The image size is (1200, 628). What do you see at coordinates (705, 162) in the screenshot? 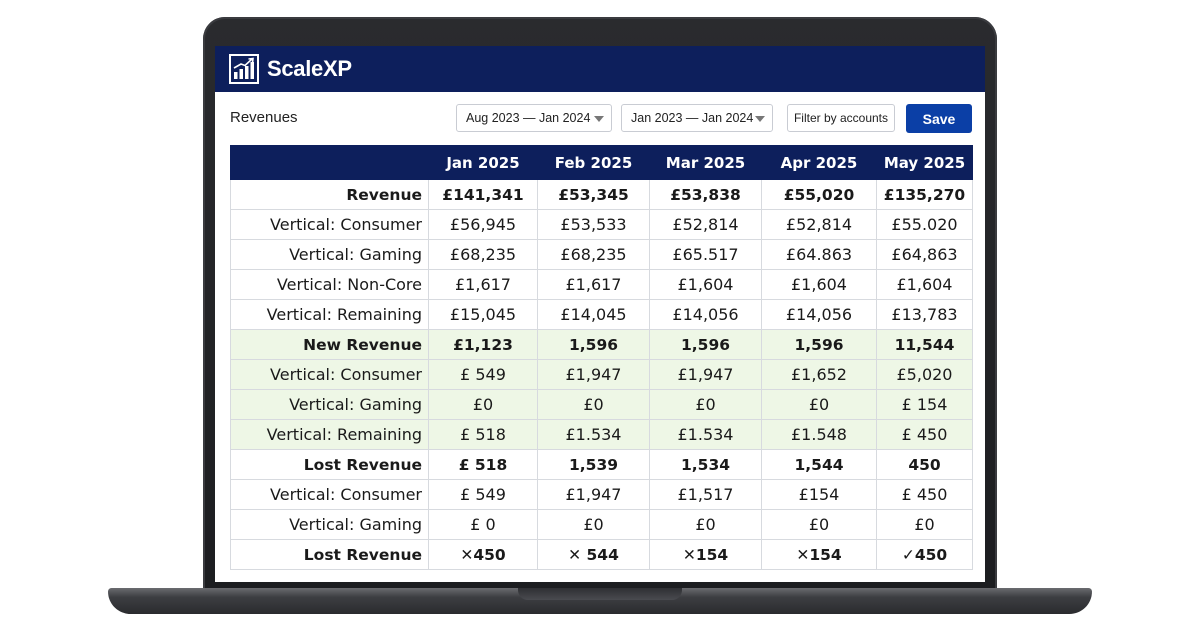
I see `column-header: Mar 2025` at bounding box center [705, 162].